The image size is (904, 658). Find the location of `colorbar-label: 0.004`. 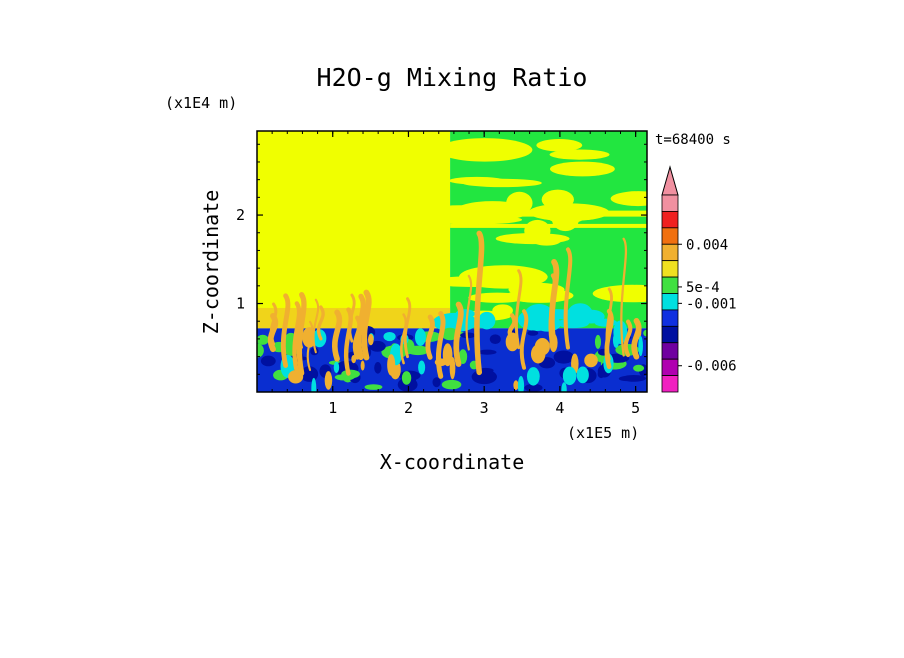

colorbar-label: 0.004 is located at coordinates (707, 245).